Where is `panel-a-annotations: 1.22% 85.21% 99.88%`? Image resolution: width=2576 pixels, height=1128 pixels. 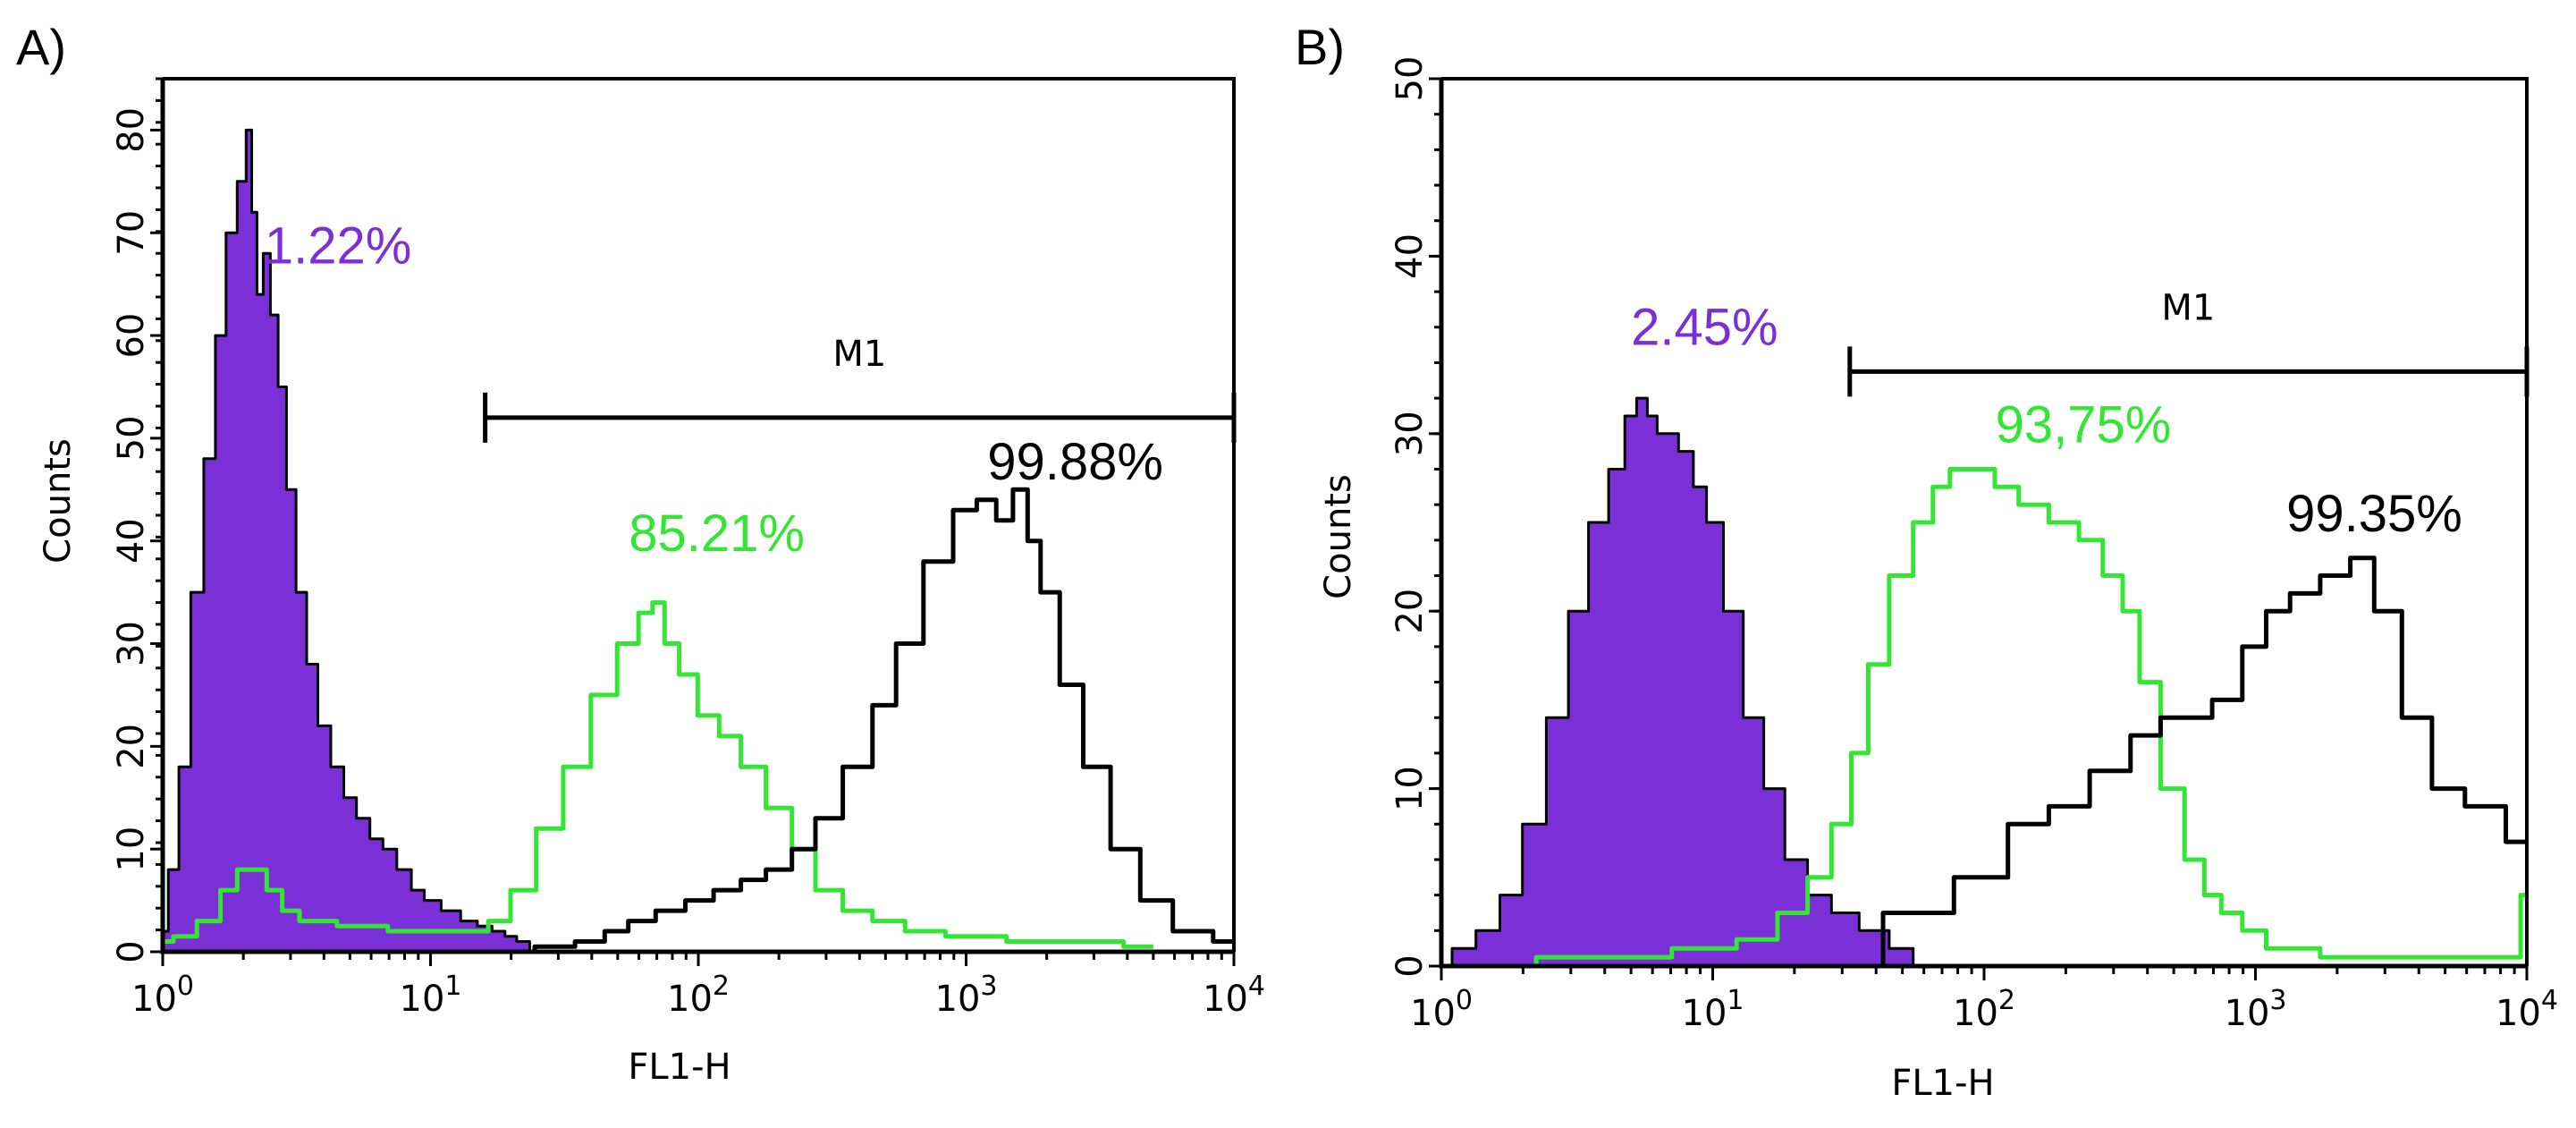 panel-a-annotations: 1.22% 85.21% 99.88% is located at coordinates (714, 391).